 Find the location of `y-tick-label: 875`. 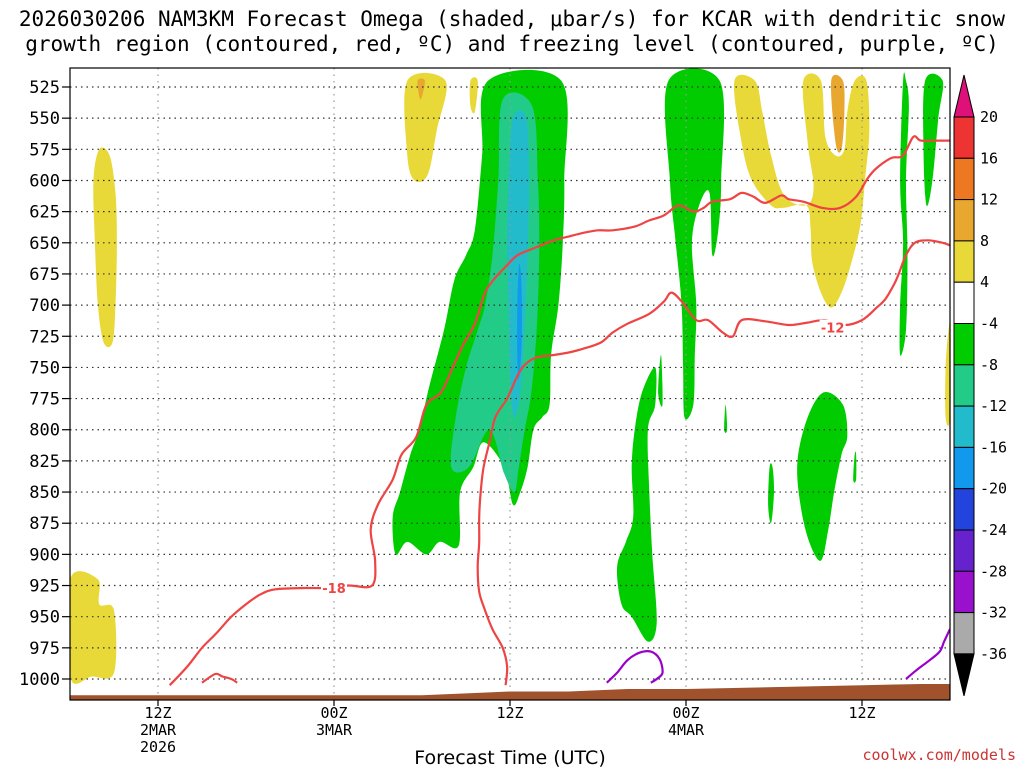

y-tick-label: 875 is located at coordinates (44, 524).